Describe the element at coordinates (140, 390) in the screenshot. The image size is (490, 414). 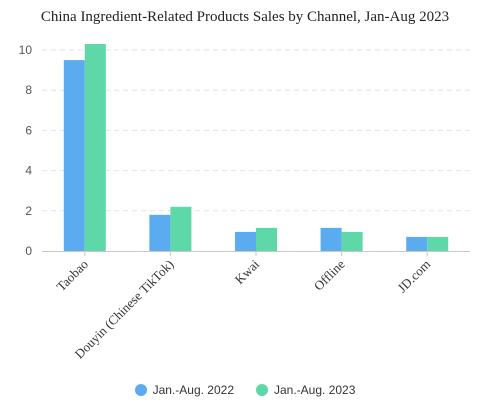
I see `legend-swatch-2022` at that location.